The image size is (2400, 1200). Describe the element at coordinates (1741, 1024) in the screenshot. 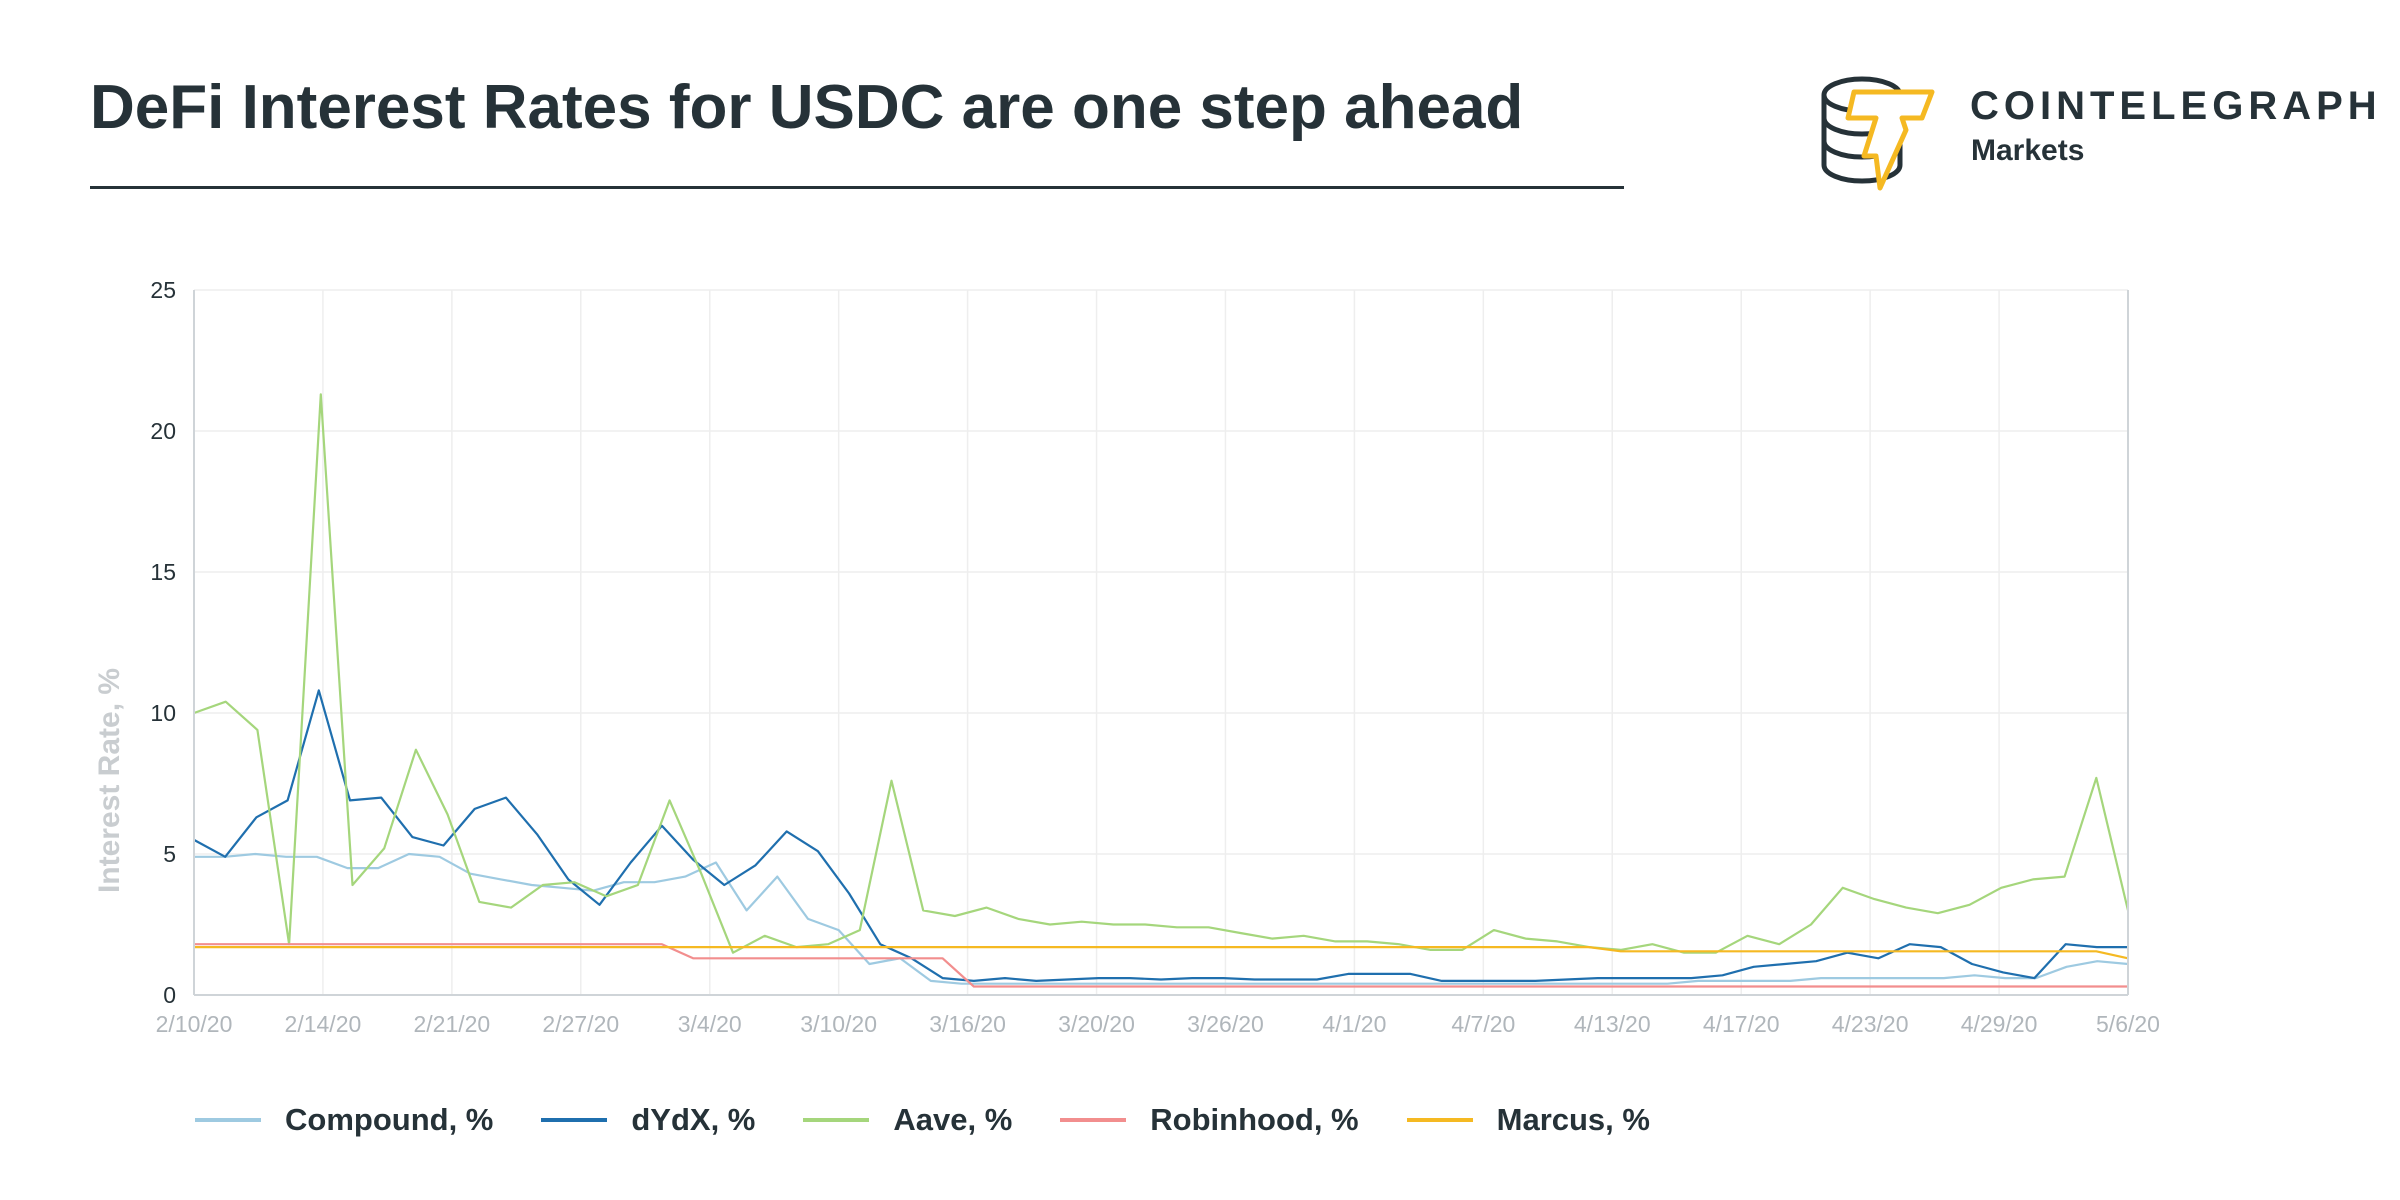

I see `x-tick-label: 4/17/20` at that location.